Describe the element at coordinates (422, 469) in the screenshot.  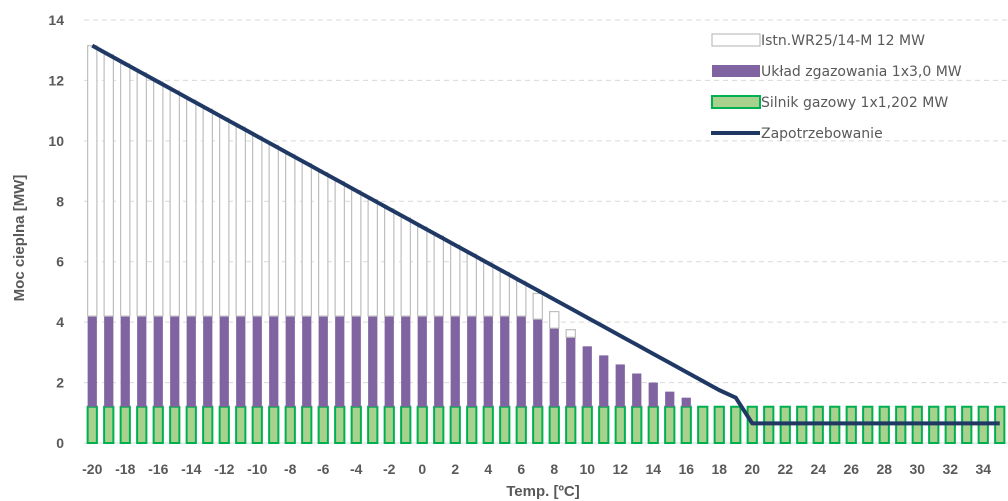
I see `x-tick-label: 0` at that location.